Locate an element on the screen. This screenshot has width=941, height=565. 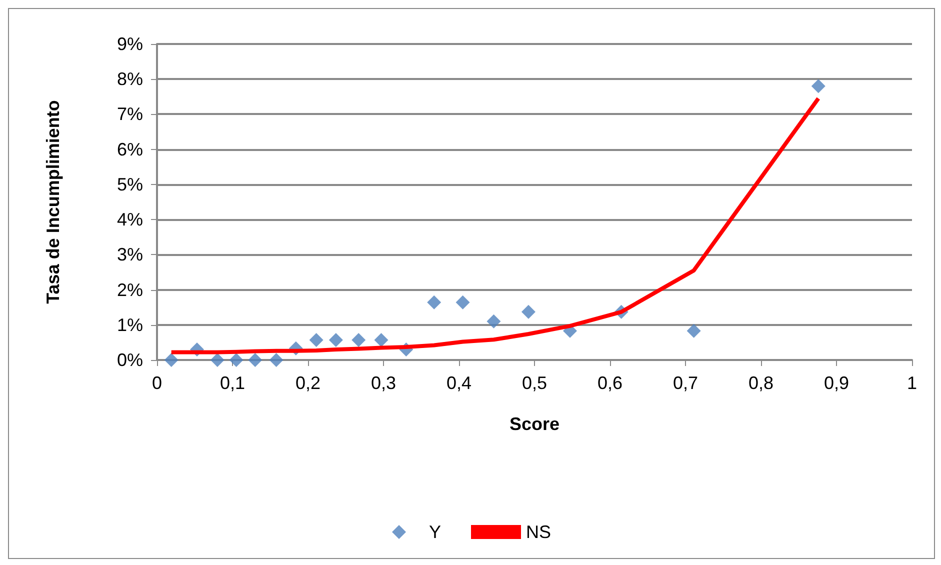
x-tick-label: 0,1 is located at coordinates (233, 383).